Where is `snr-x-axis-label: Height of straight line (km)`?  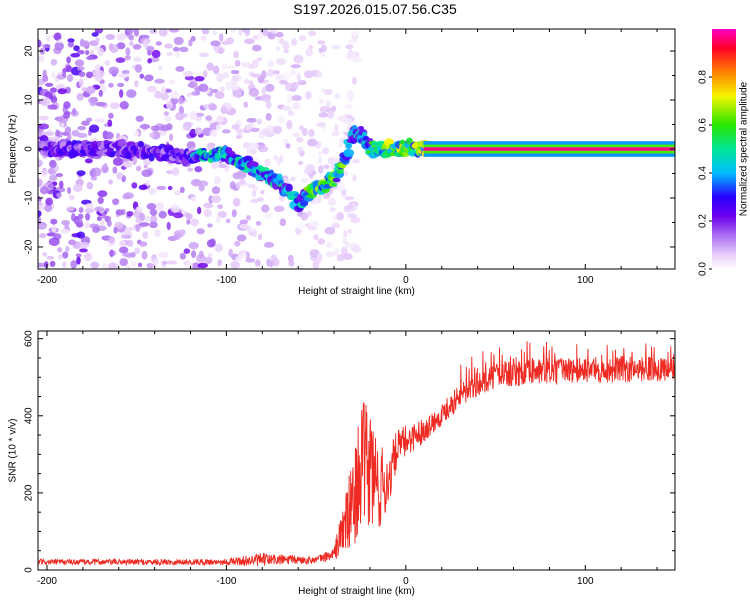 snr-x-axis-label: Height of straight line (km) is located at coordinates (356, 591).